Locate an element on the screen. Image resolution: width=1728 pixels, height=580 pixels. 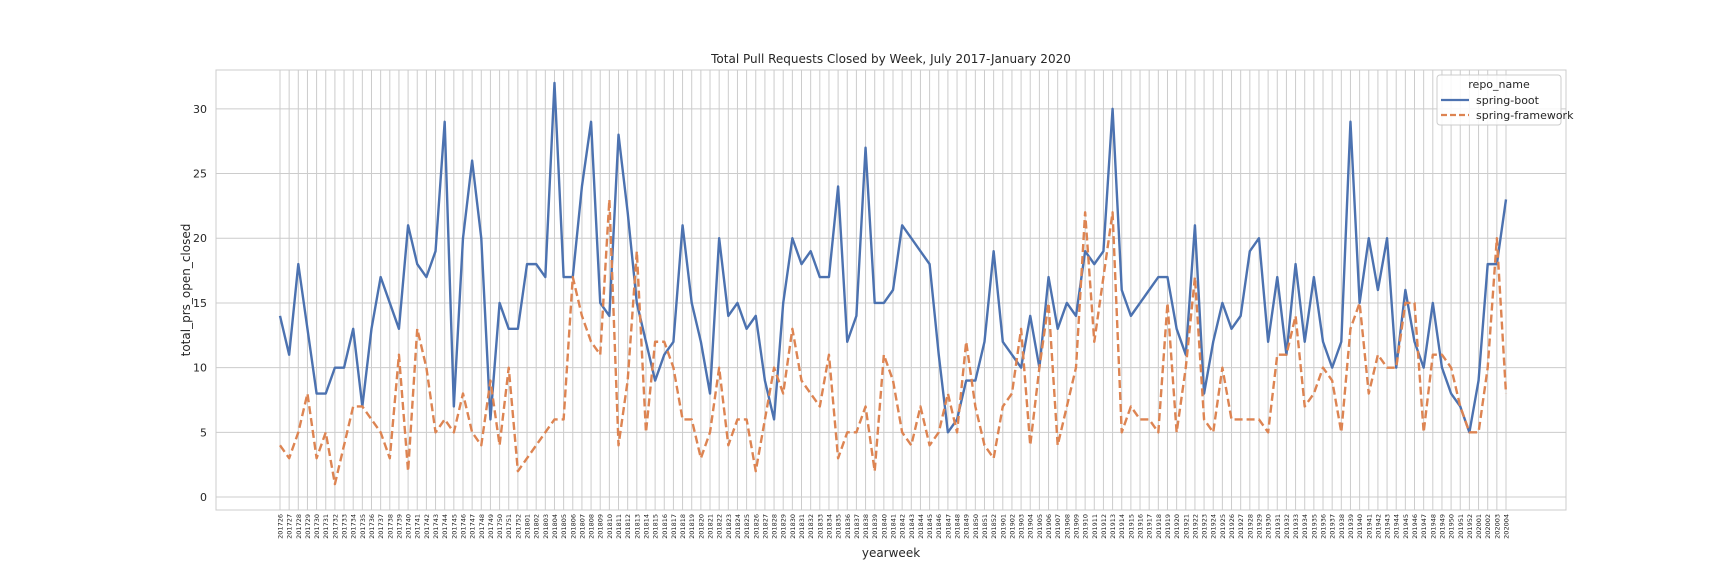
x-tick-label: 201728 is located at coordinates (299, 526).